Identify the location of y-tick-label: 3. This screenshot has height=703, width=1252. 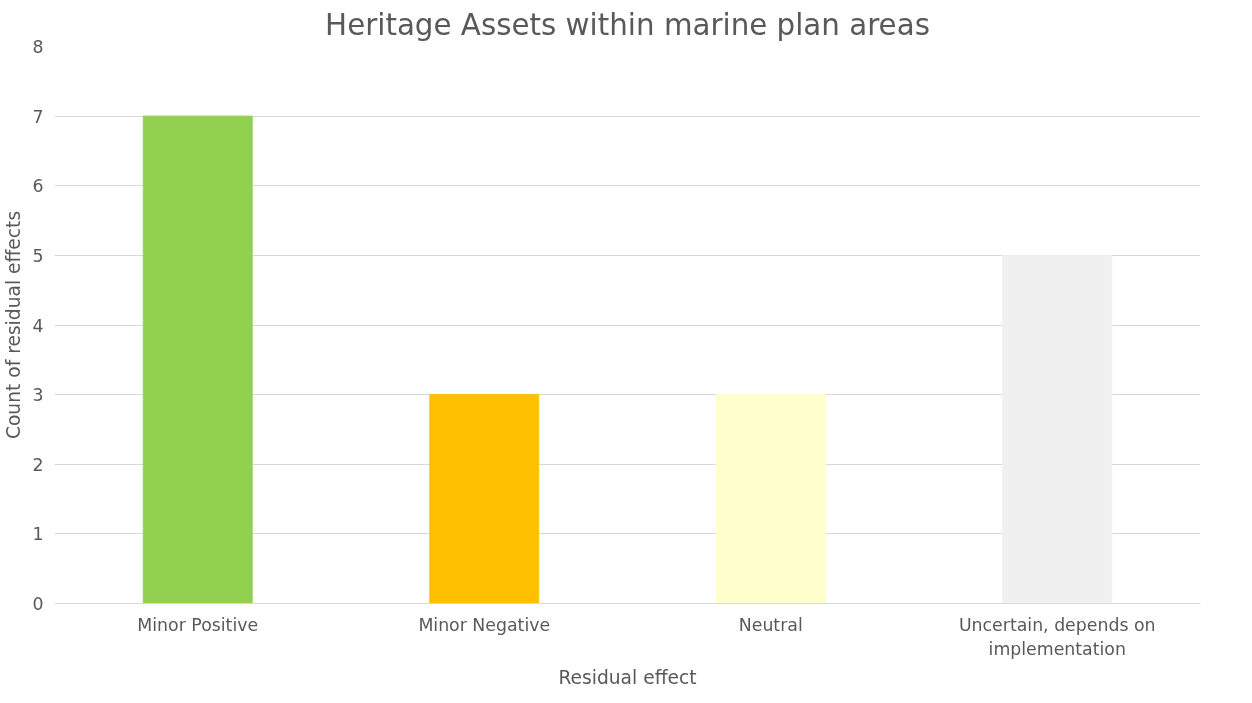
(38, 395).